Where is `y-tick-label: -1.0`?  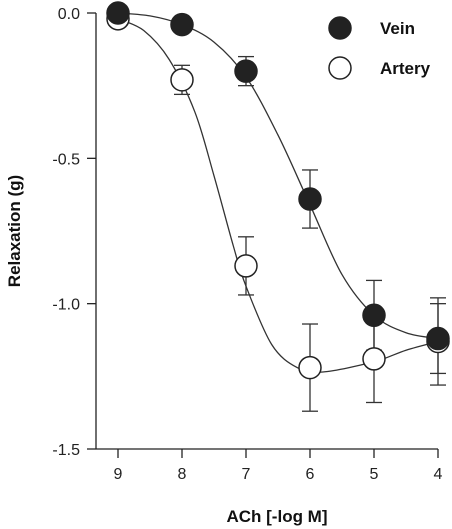
y-tick-label: -1.0 is located at coordinates (66, 305).